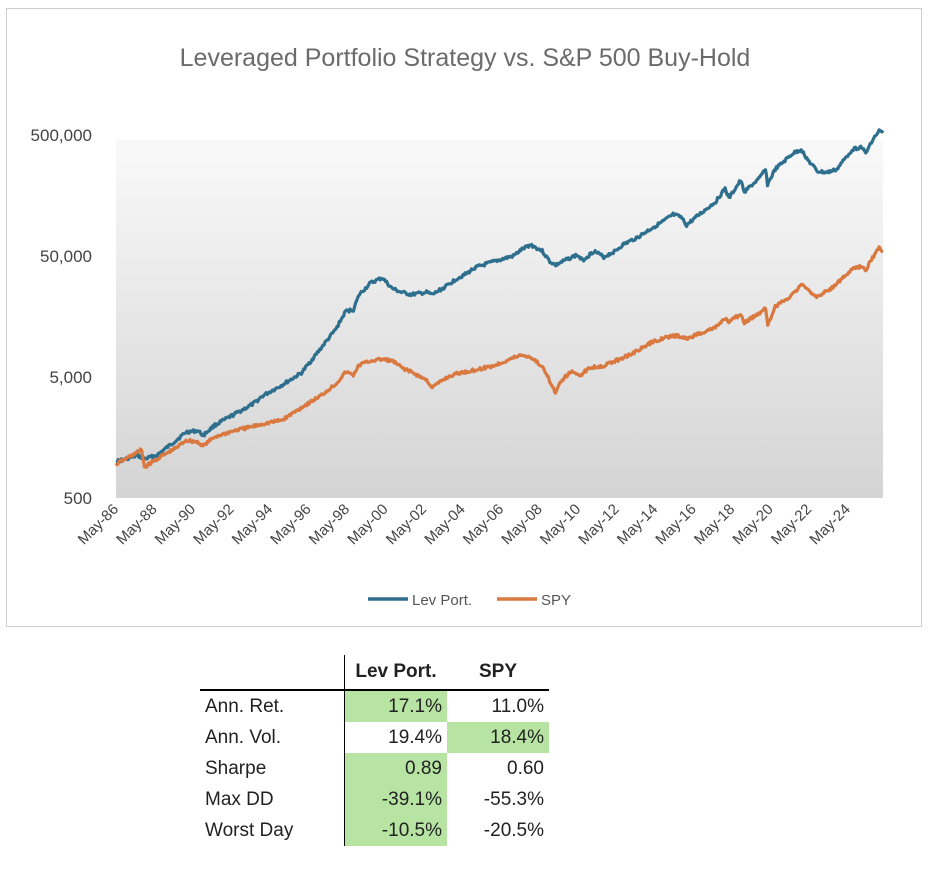 The image size is (946, 879). I want to click on table-row: Ann. Ret. 17.1% 11.0%, so click(374, 706).